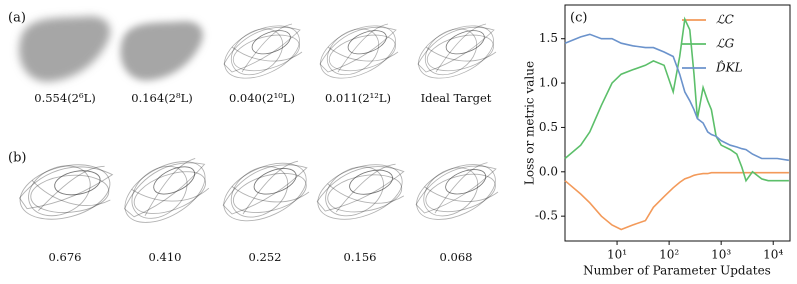 This screenshot has width=797, height=284. I want to click on x-axis-label: Number of Parameter Updates, so click(677, 271).